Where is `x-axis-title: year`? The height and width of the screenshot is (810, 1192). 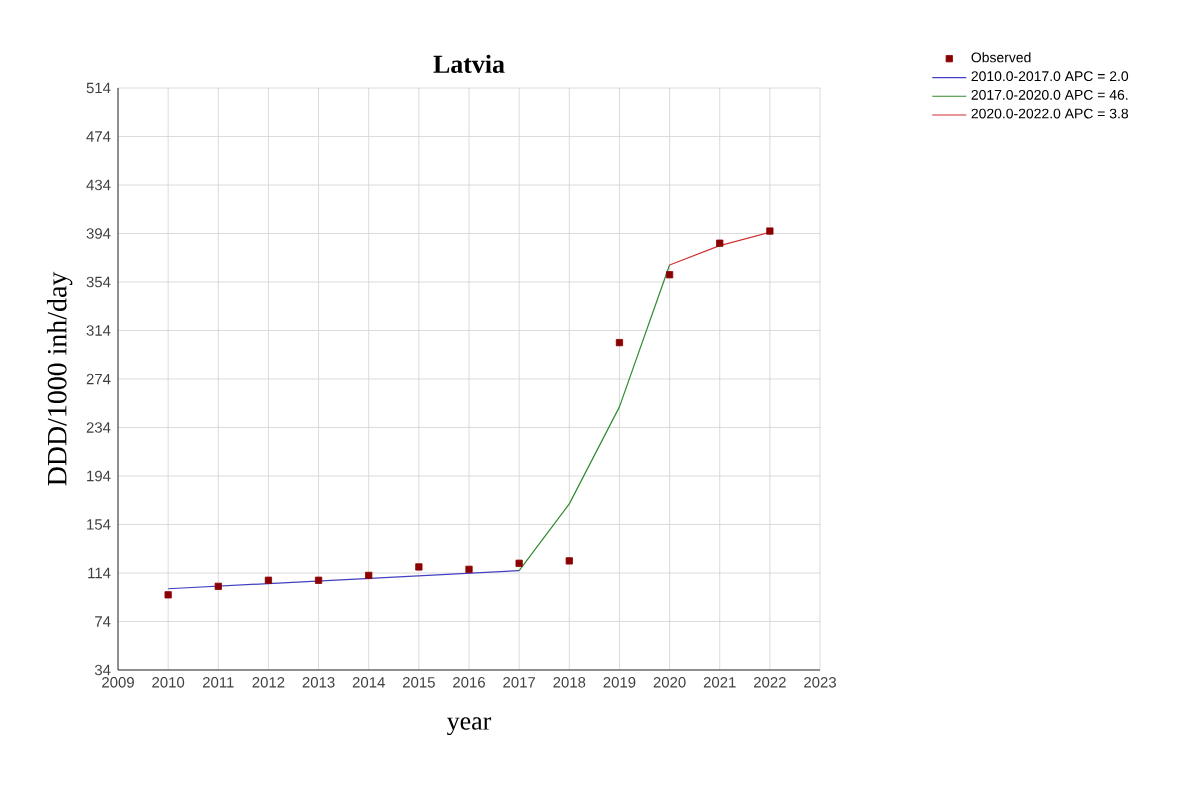 x-axis-title: year is located at coordinates (469, 726).